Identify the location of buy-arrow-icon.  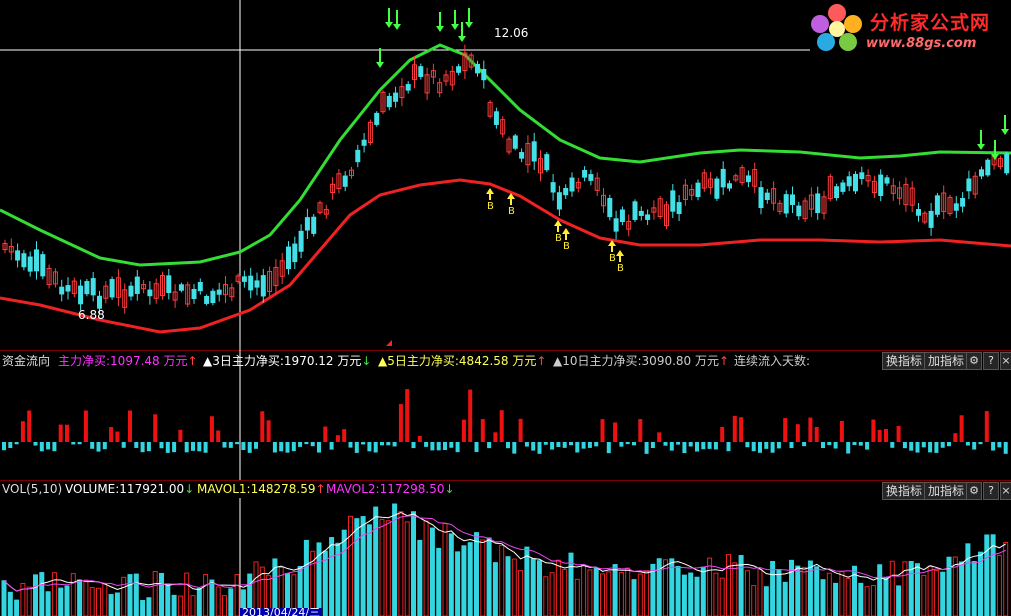
(511, 199).